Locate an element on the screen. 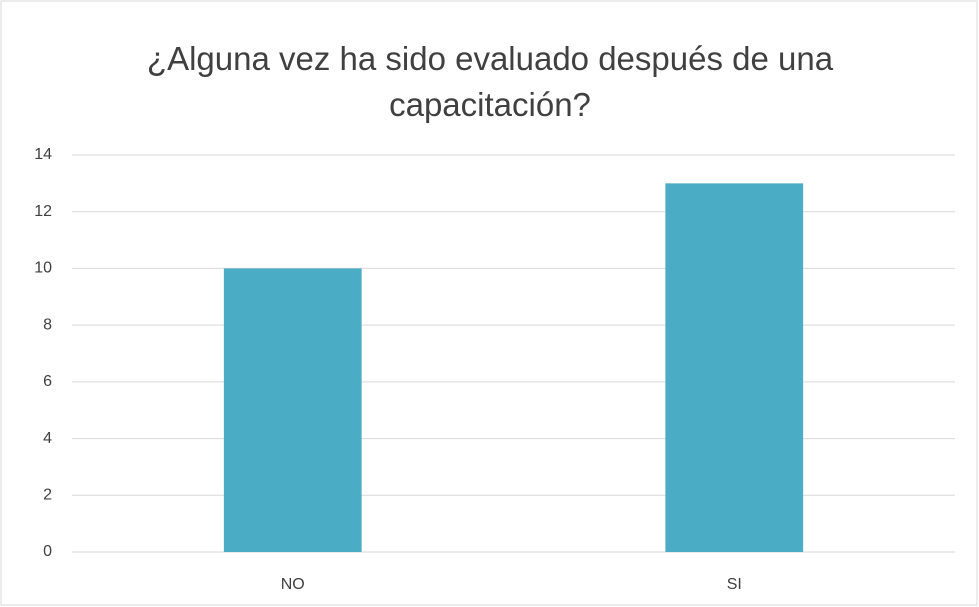 This screenshot has height=607, width=979. y-tick-label: 0 is located at coordinates (47, 551).